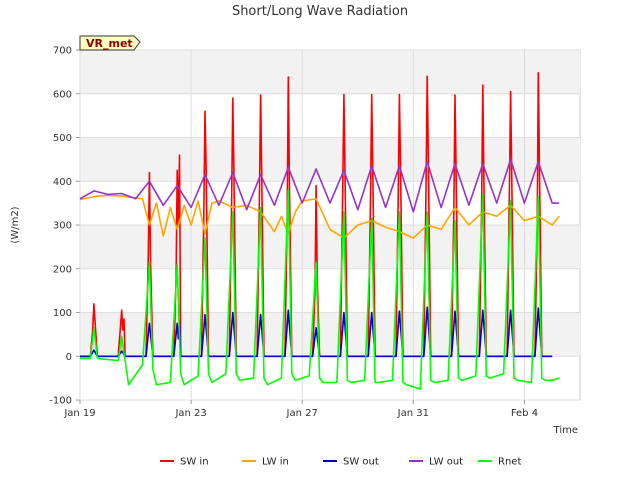 The height and width of the screenshot is (480, 640). What do you see at coordinates (15, 224) in the screenshot?
I see `y-axis-title: (W/m2)` at bounding box center [15, 224].